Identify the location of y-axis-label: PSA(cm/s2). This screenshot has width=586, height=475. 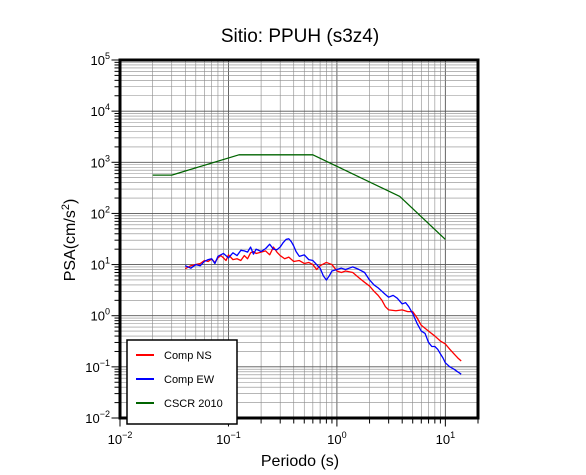
(69, 240).